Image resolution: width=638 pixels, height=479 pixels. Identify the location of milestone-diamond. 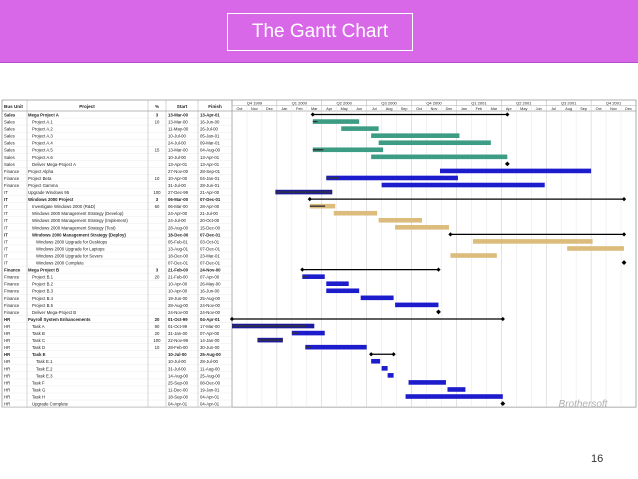
(507, 164).